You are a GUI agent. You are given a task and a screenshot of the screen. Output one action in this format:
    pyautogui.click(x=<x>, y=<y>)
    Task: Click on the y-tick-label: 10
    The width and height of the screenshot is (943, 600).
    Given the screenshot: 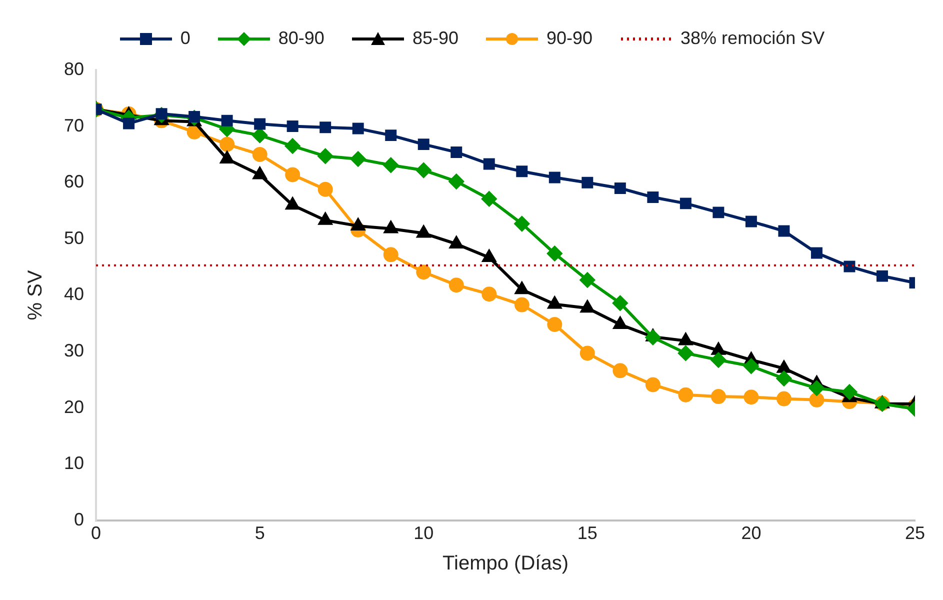 What is the action you would take?
    pyautogui.click(x=74, y=463)
    